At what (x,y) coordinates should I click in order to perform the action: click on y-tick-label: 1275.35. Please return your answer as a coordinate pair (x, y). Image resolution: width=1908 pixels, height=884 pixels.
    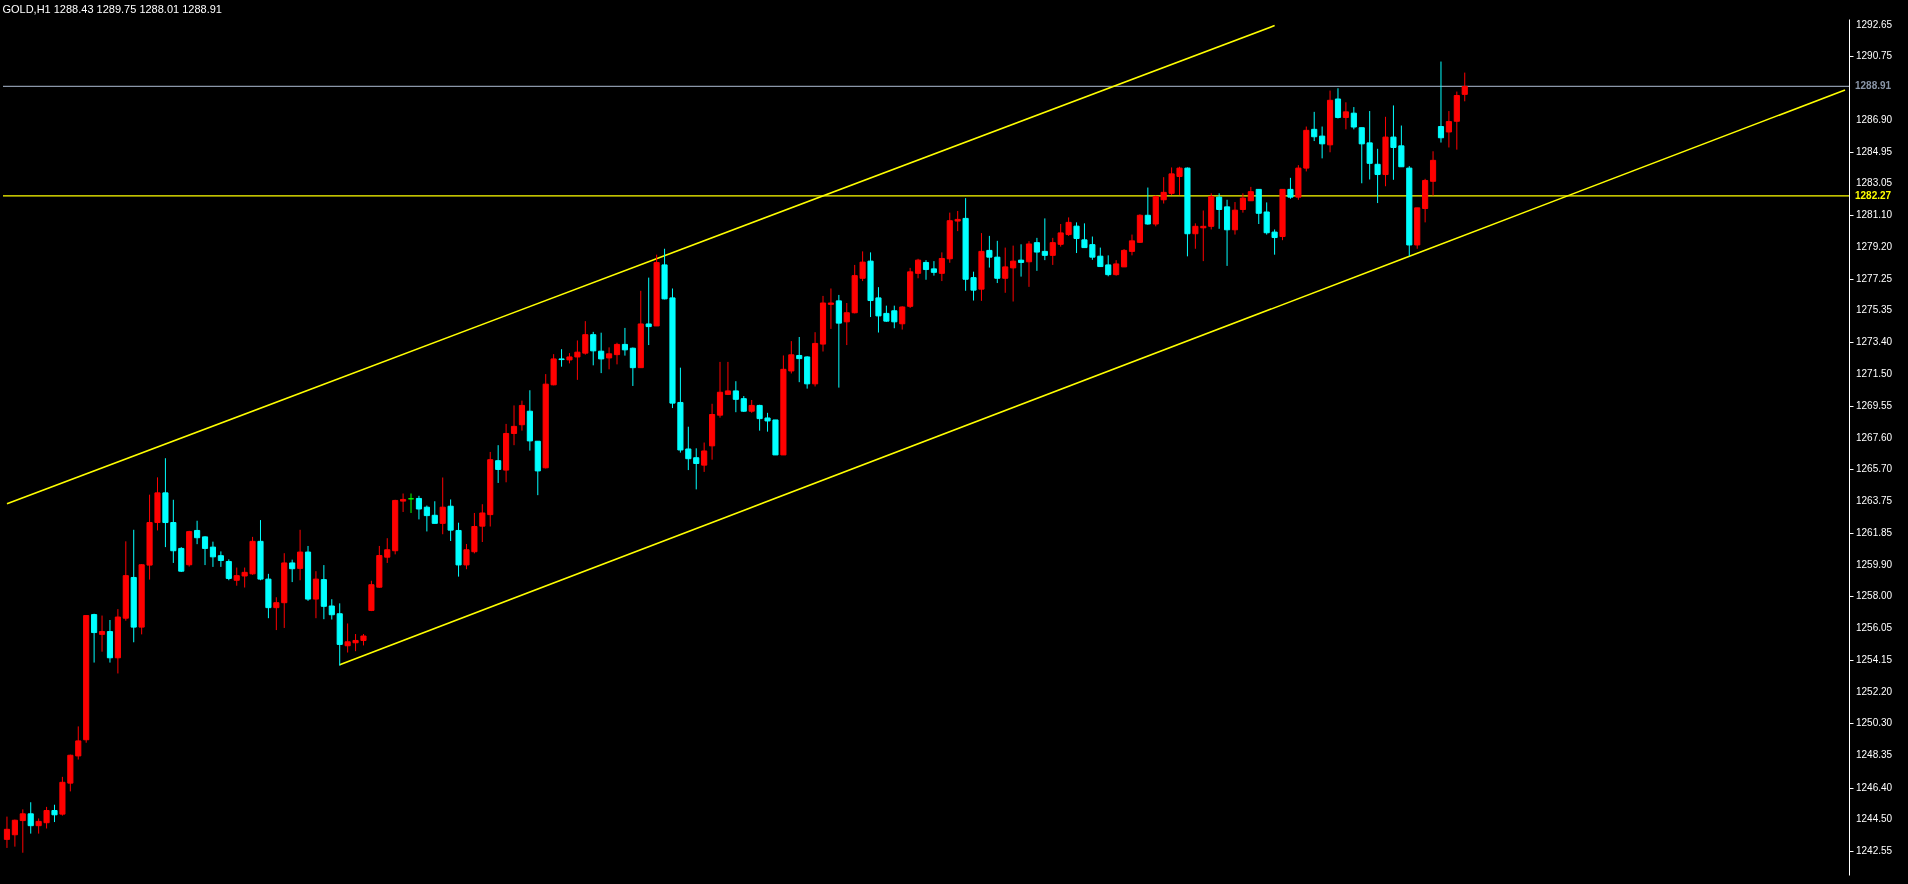
    Looking at the image, I should click on (1874, 310).